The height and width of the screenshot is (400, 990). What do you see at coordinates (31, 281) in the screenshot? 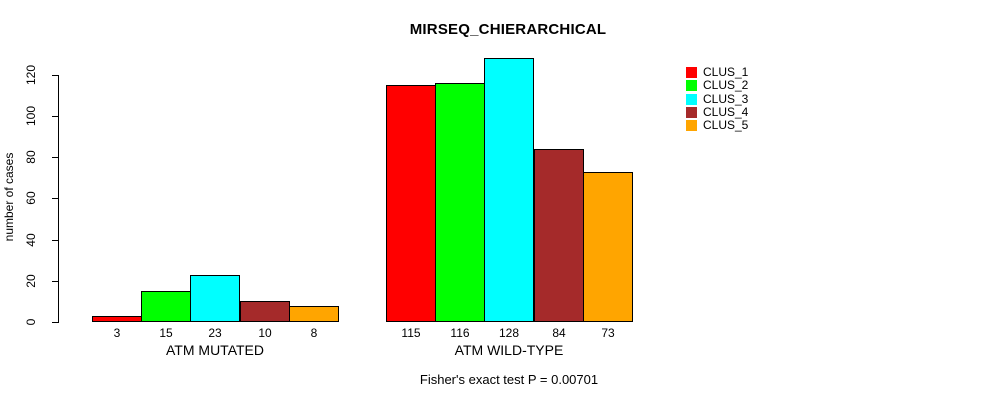
I see `y-axis-tick-label: 20` at bounding box center [31, 281].